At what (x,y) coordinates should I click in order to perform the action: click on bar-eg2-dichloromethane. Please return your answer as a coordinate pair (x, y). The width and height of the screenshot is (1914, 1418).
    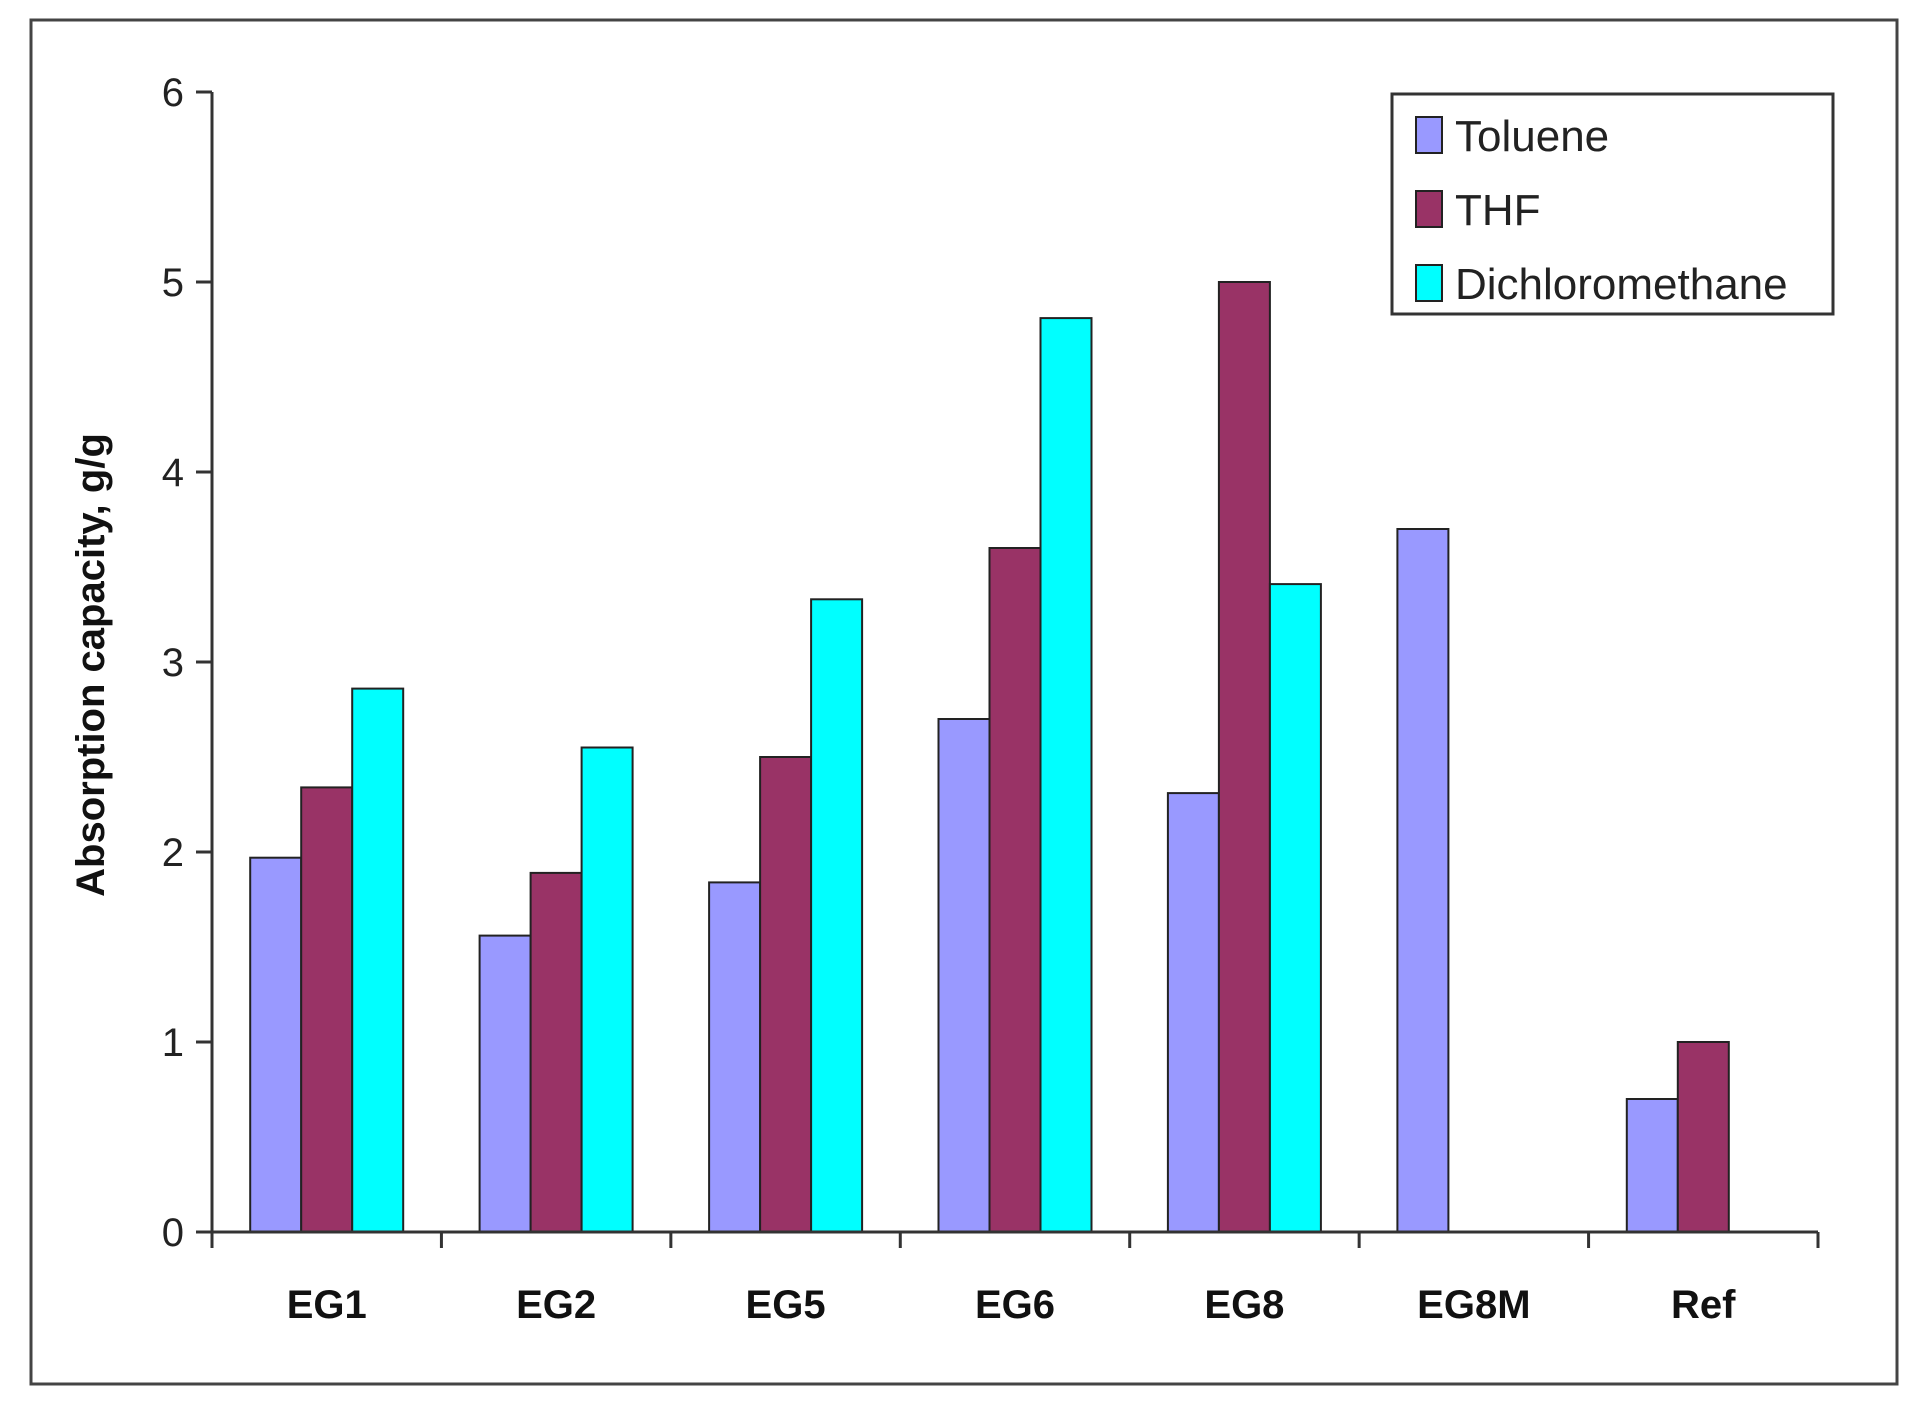
    Looking at the image, I should click on (607, 989).